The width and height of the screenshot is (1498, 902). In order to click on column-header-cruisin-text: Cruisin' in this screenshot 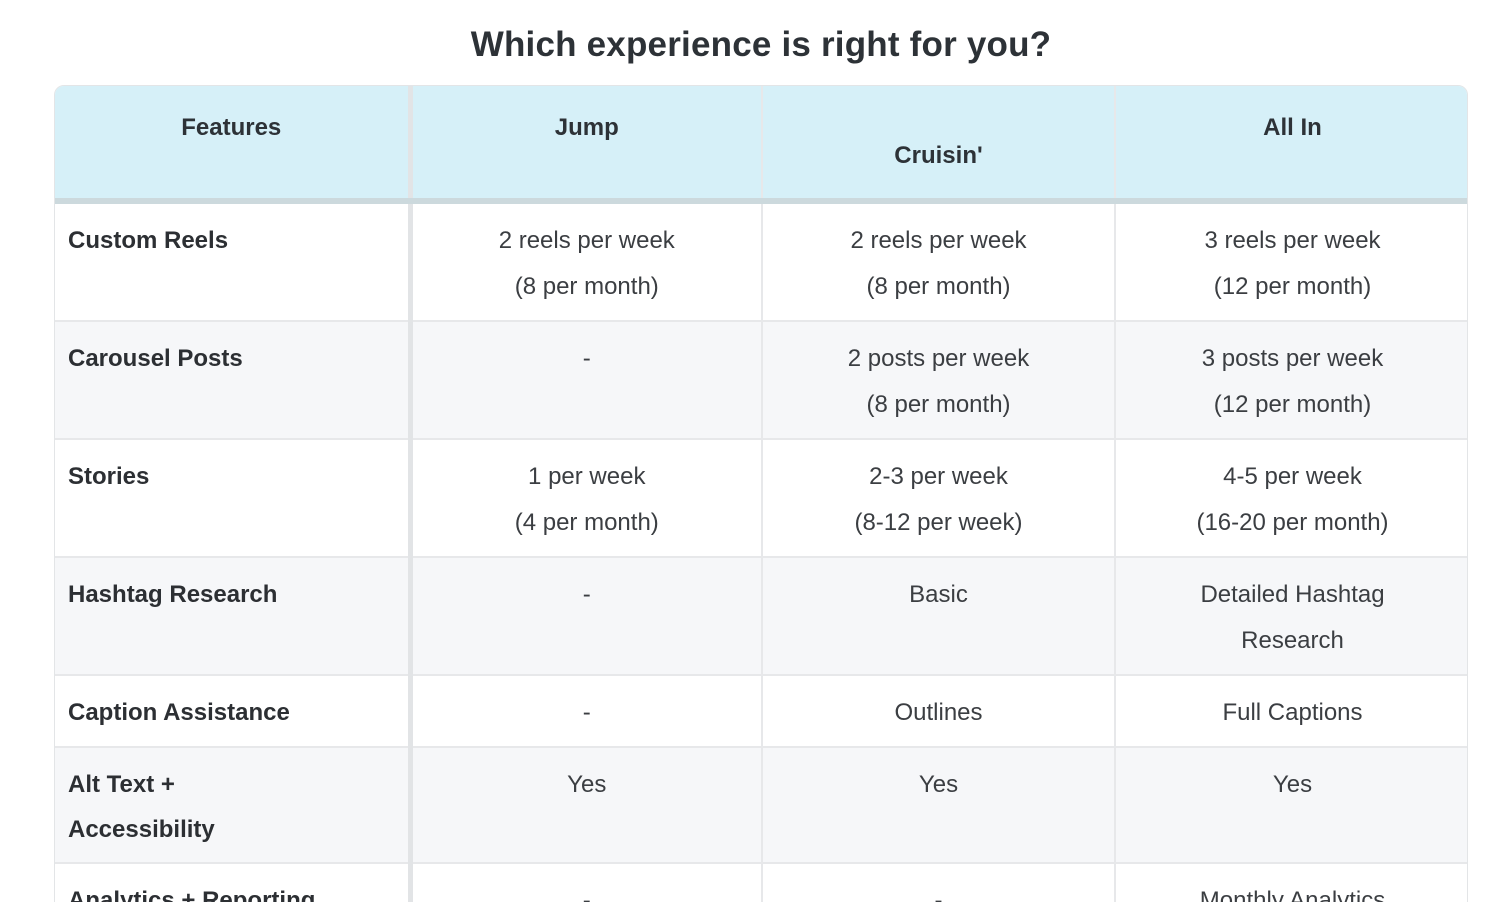, I will do `click(938, 155)`.